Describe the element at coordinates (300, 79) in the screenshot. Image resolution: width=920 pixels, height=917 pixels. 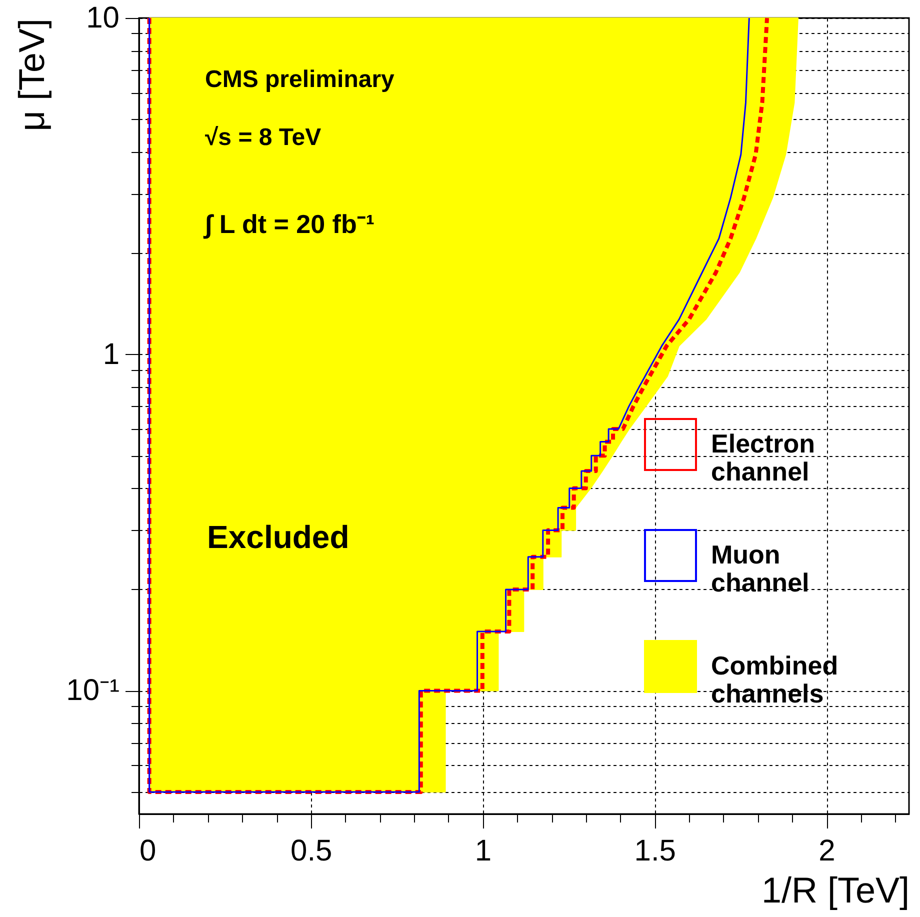
I see `annotation: CMS preliminary` at that location.